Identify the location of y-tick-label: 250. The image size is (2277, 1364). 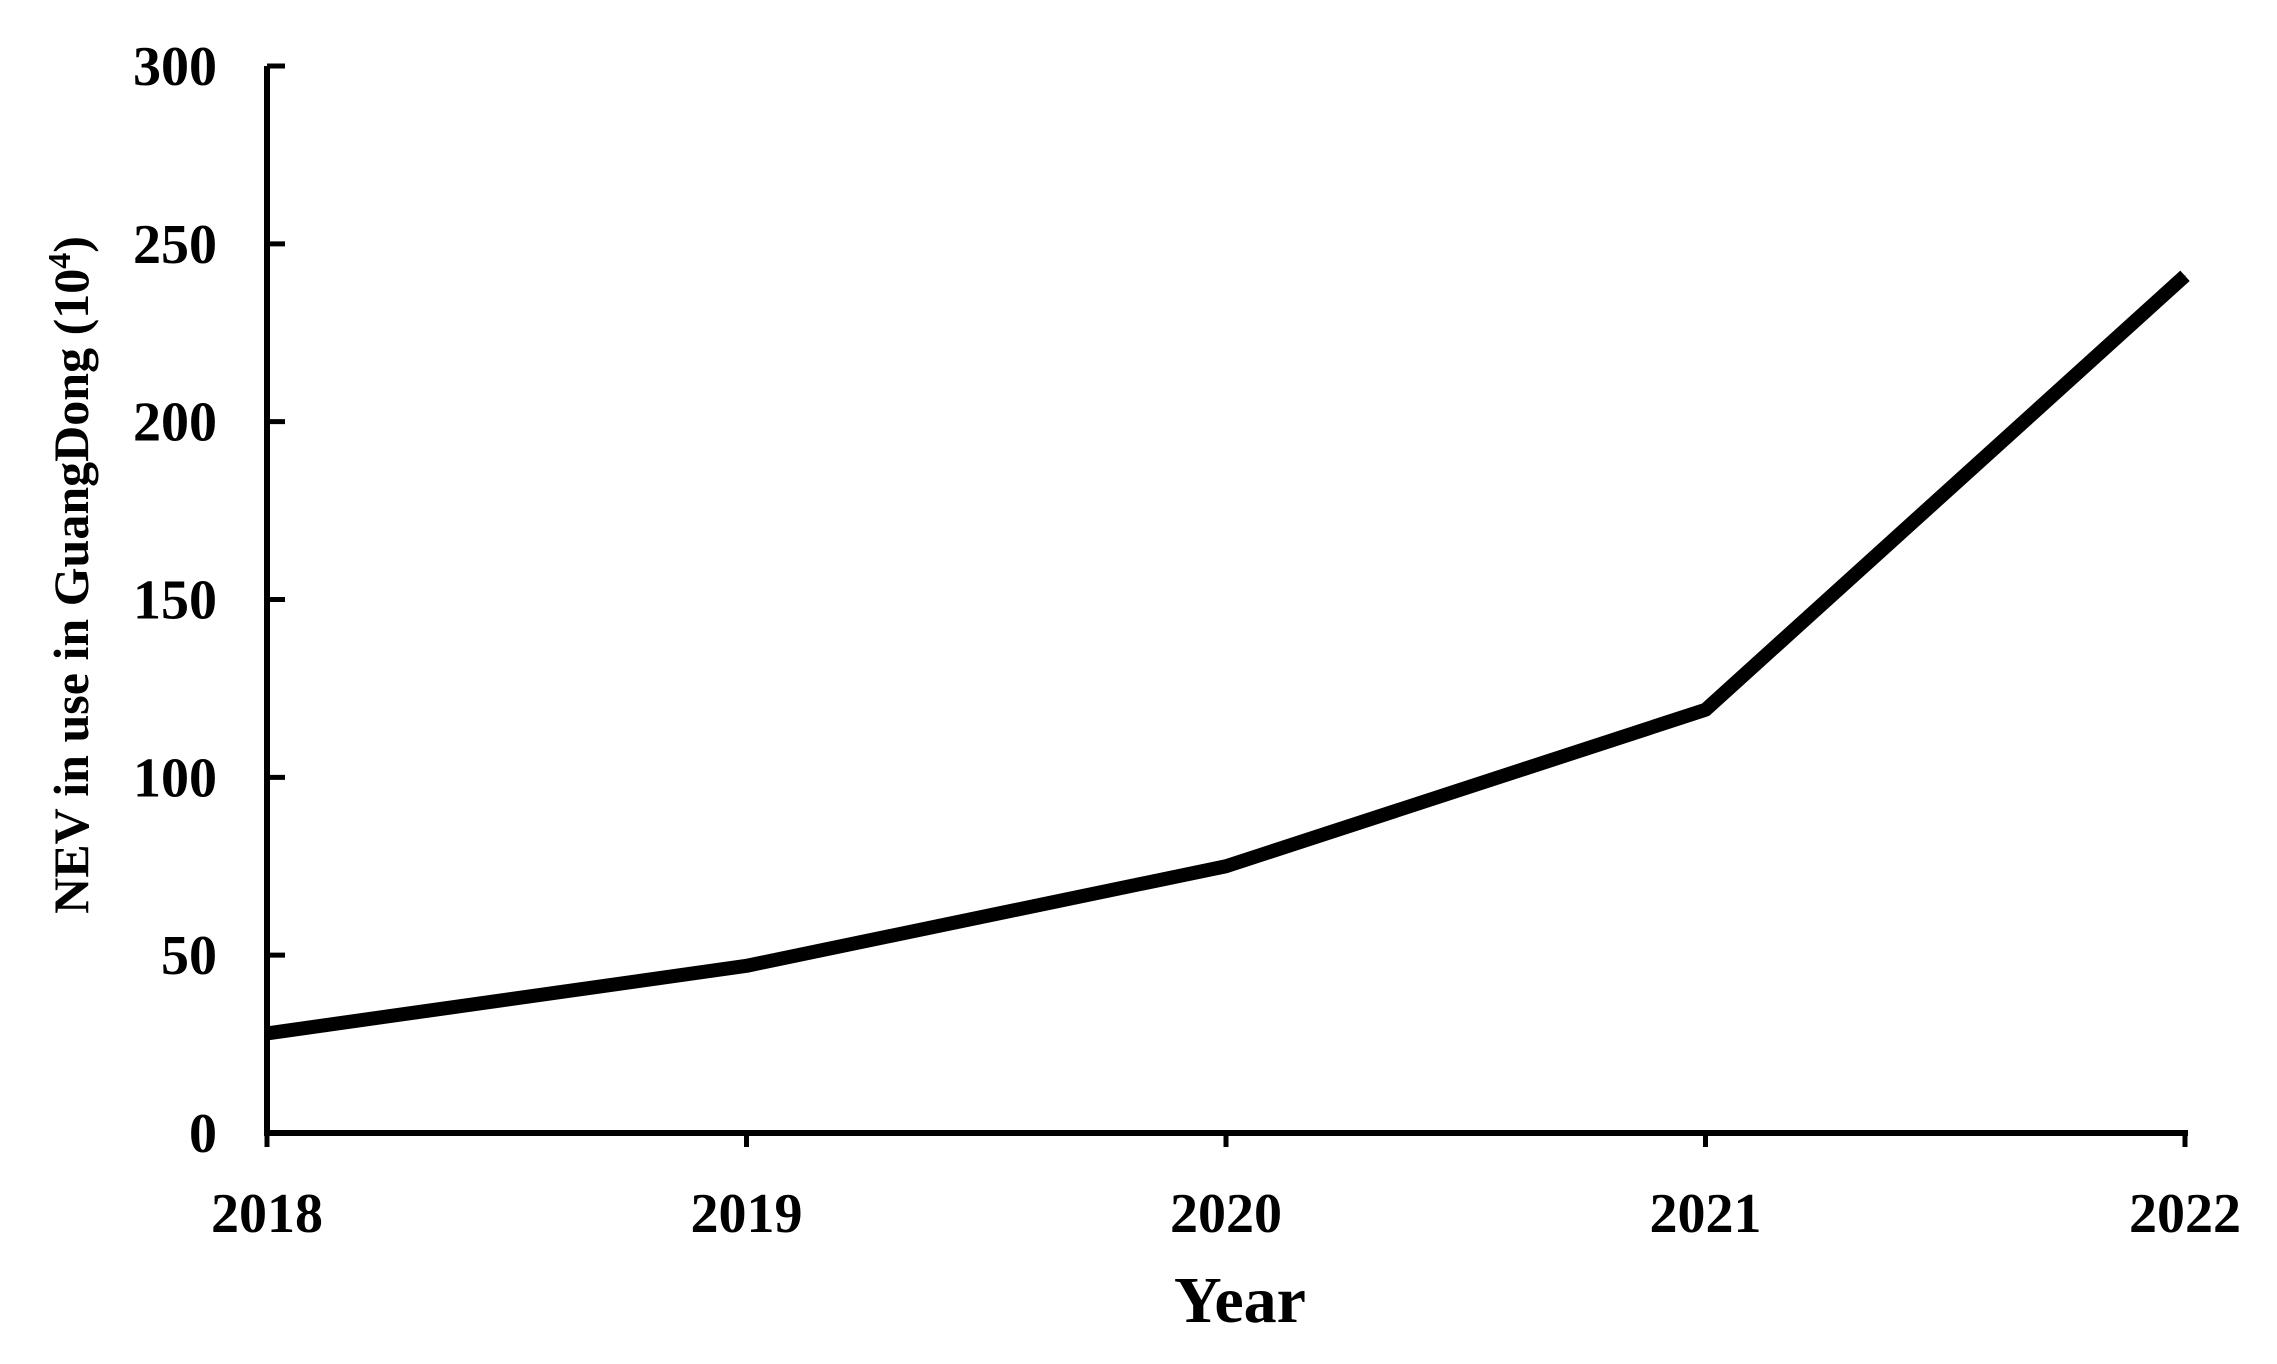
(175, 245).